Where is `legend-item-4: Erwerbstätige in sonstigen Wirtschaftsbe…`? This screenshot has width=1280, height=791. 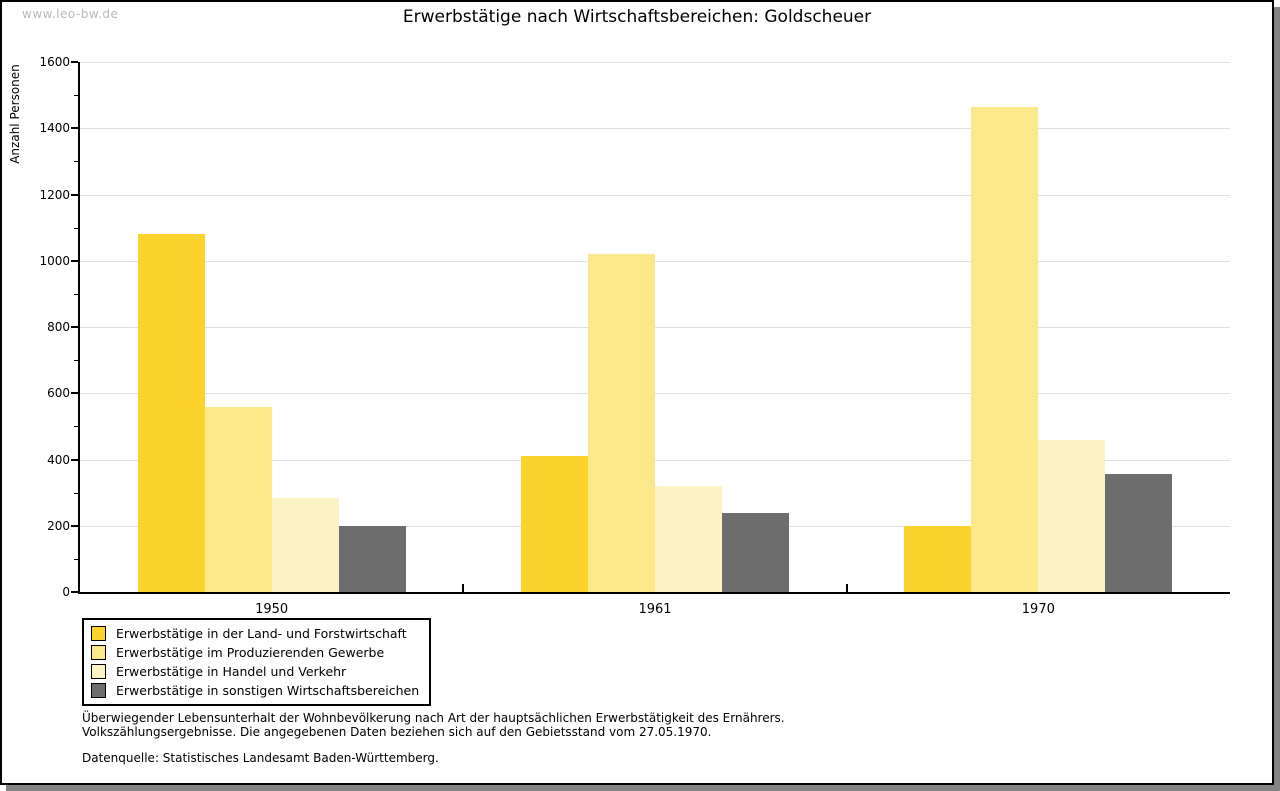 legend-item-4: Erwerbstätige in sonstigen Wirtschaftsbe… is located at coordinates (255, 690).